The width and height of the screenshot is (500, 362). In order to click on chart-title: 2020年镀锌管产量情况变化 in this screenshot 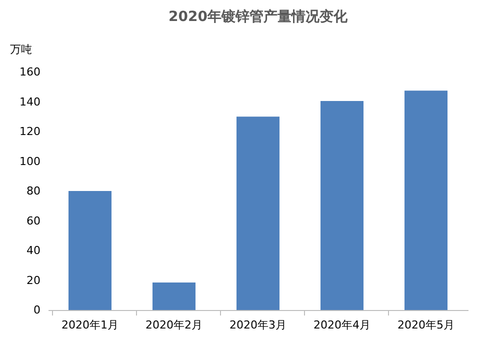, I will do `click(258, 16)`.